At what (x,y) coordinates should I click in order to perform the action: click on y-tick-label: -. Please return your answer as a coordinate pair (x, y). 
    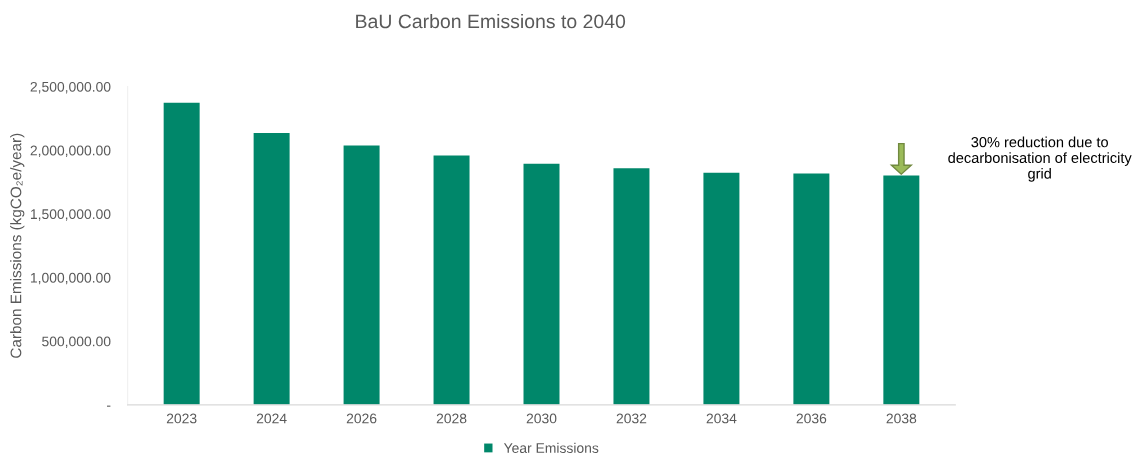
    Looking at the image, I should click on (109, 406).